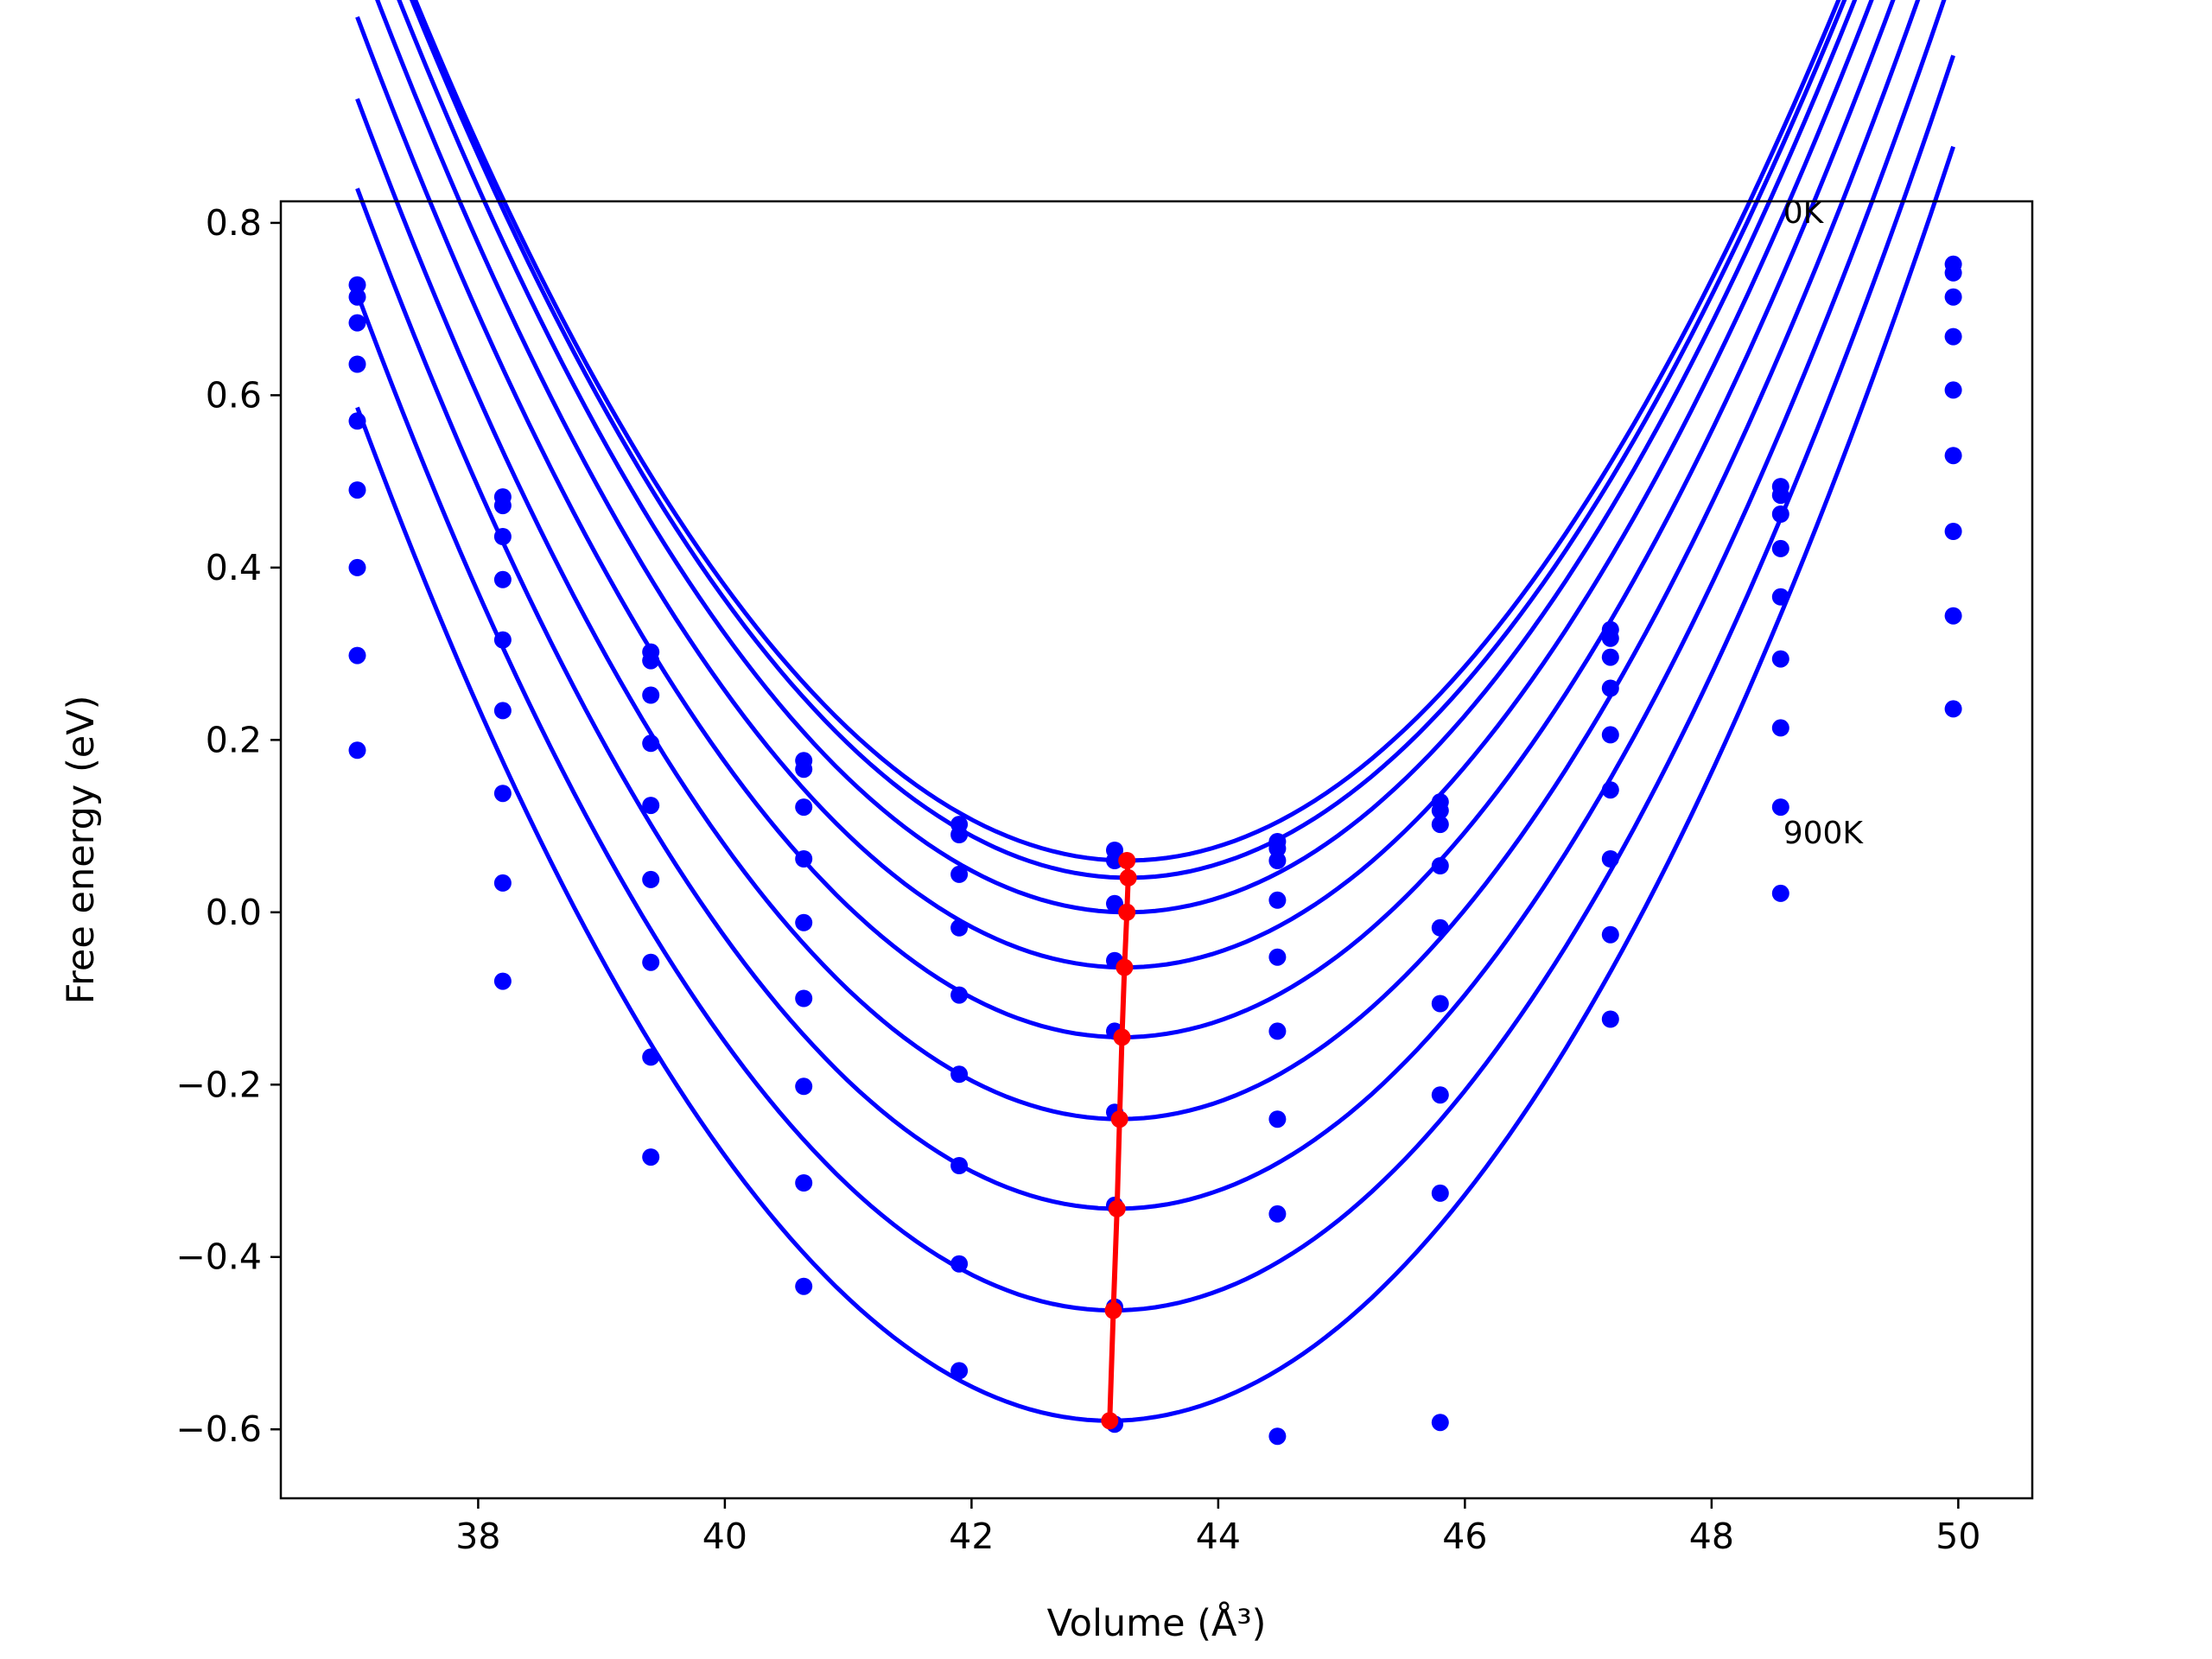  Describe the element at coordinates (234, 395) in the screenshot. I see `y-tick-label: 0.6` at that location.